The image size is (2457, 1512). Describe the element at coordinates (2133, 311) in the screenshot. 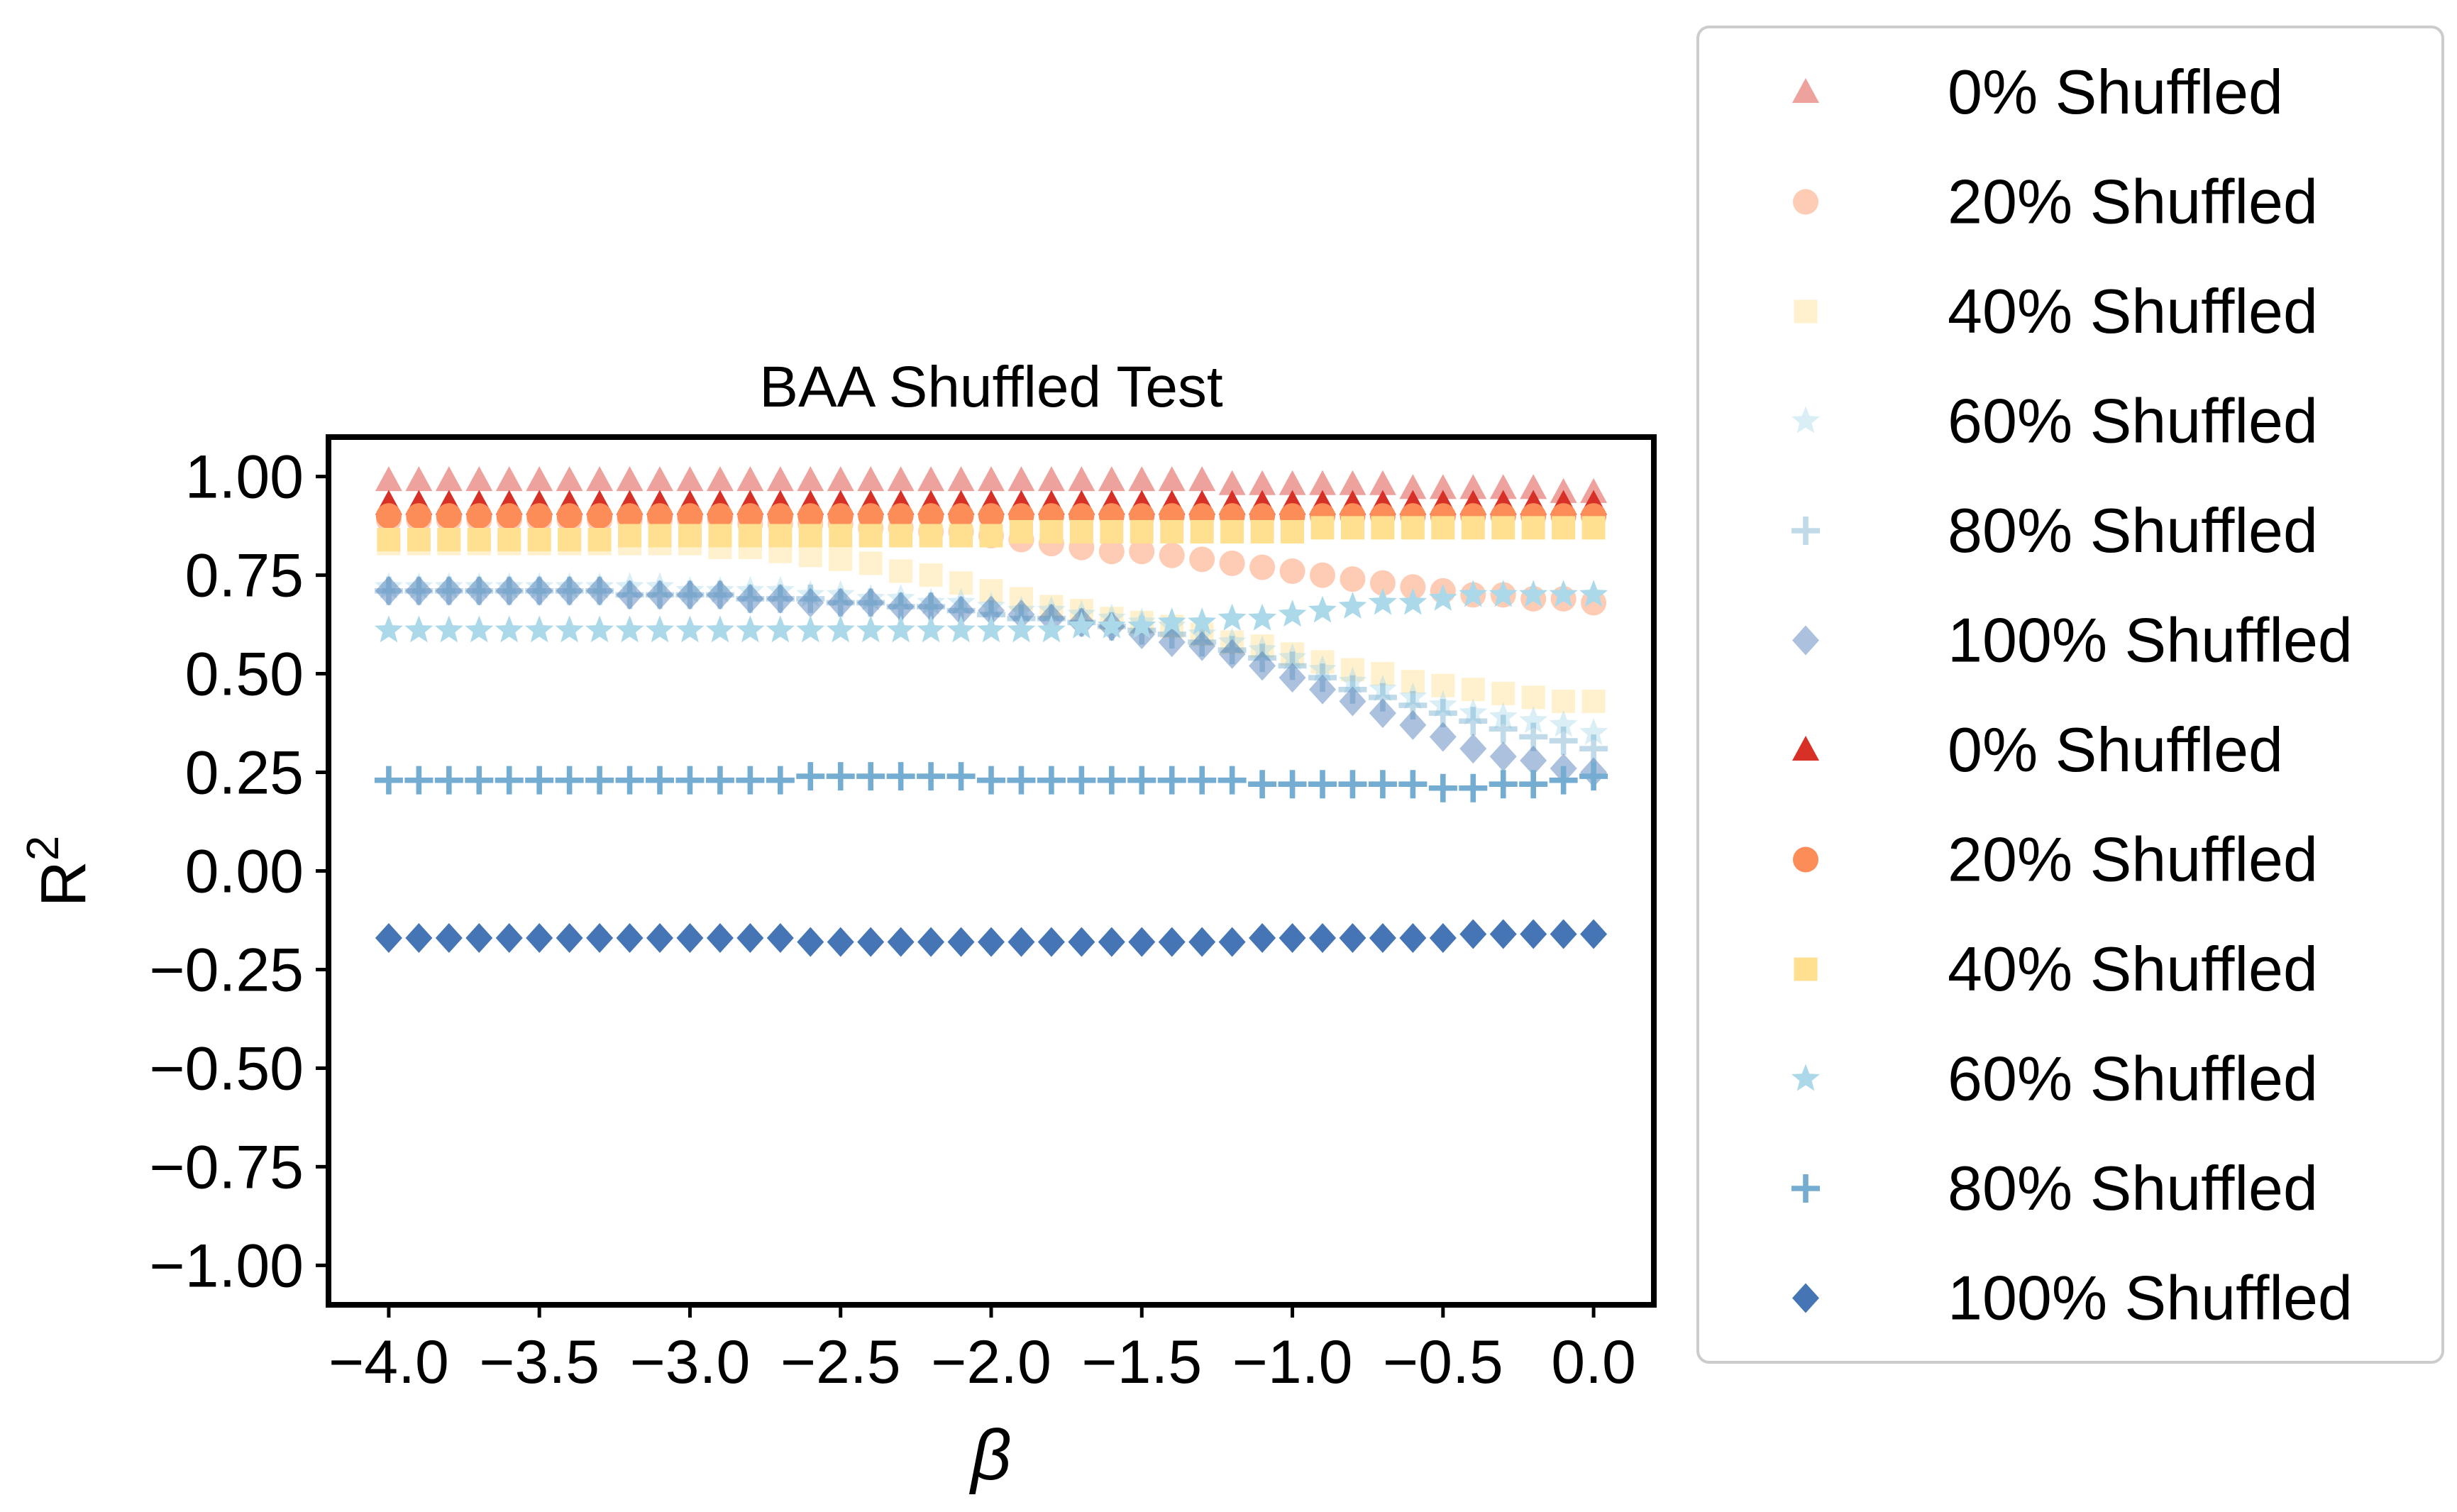

I see `legend-label: 40% Shuffled` at that location.